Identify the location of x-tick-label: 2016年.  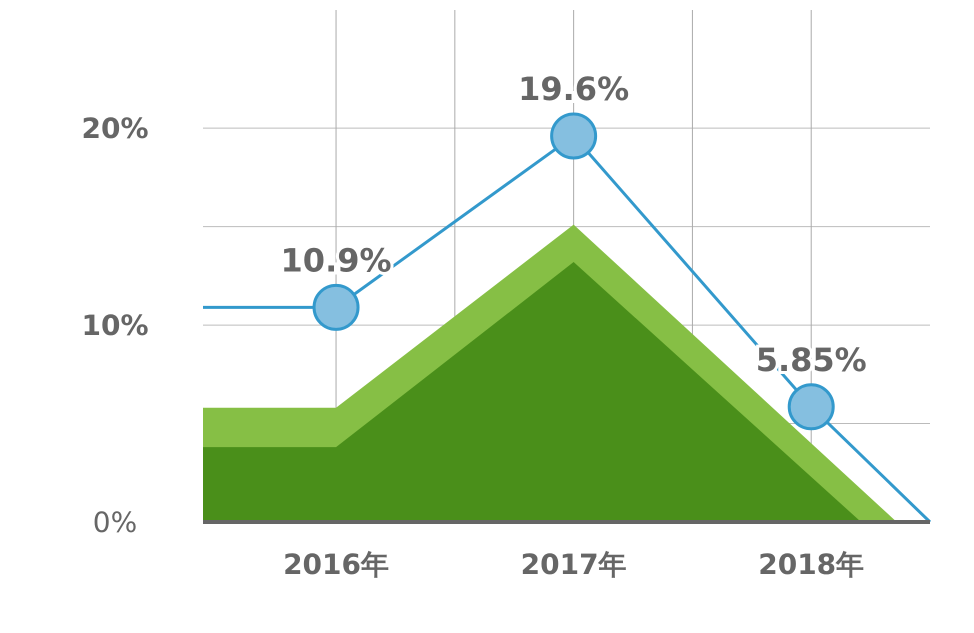
(336, 564).